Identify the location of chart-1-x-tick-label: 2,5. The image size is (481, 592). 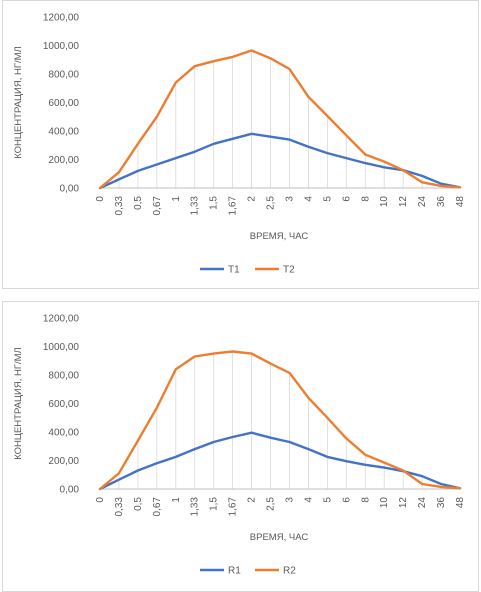
(271, 203).